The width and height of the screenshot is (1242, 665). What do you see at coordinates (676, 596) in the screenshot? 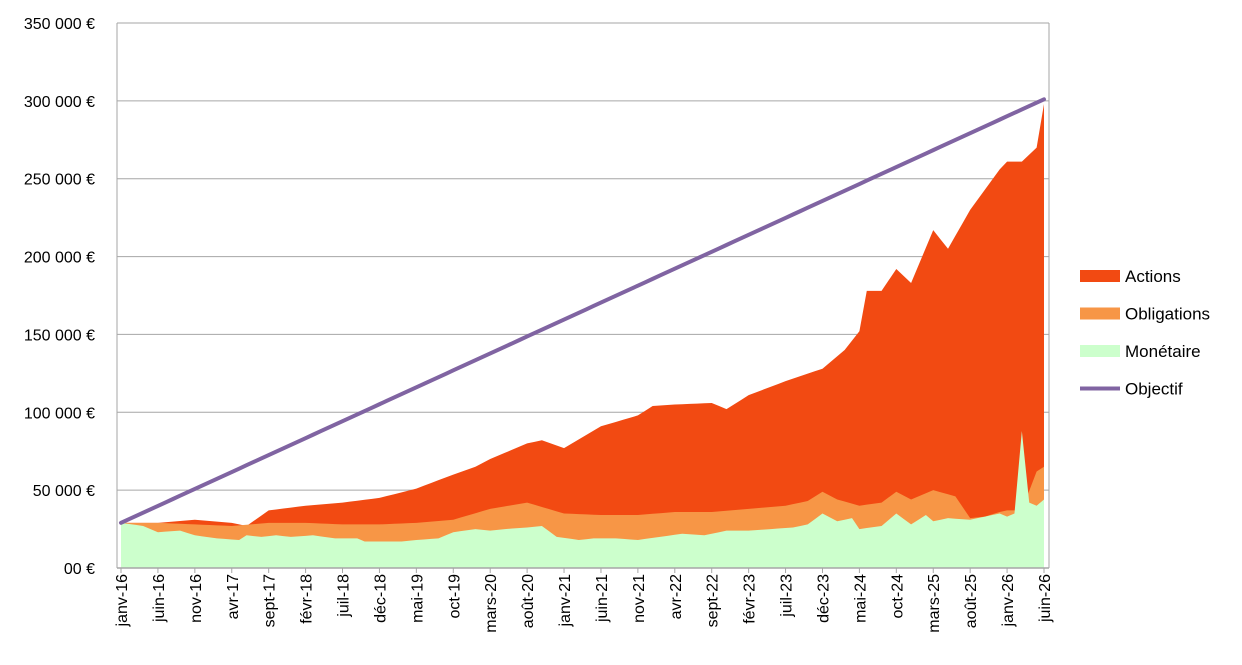
I see `x-tick-label: avr-22` at bounding box center [676, 596].